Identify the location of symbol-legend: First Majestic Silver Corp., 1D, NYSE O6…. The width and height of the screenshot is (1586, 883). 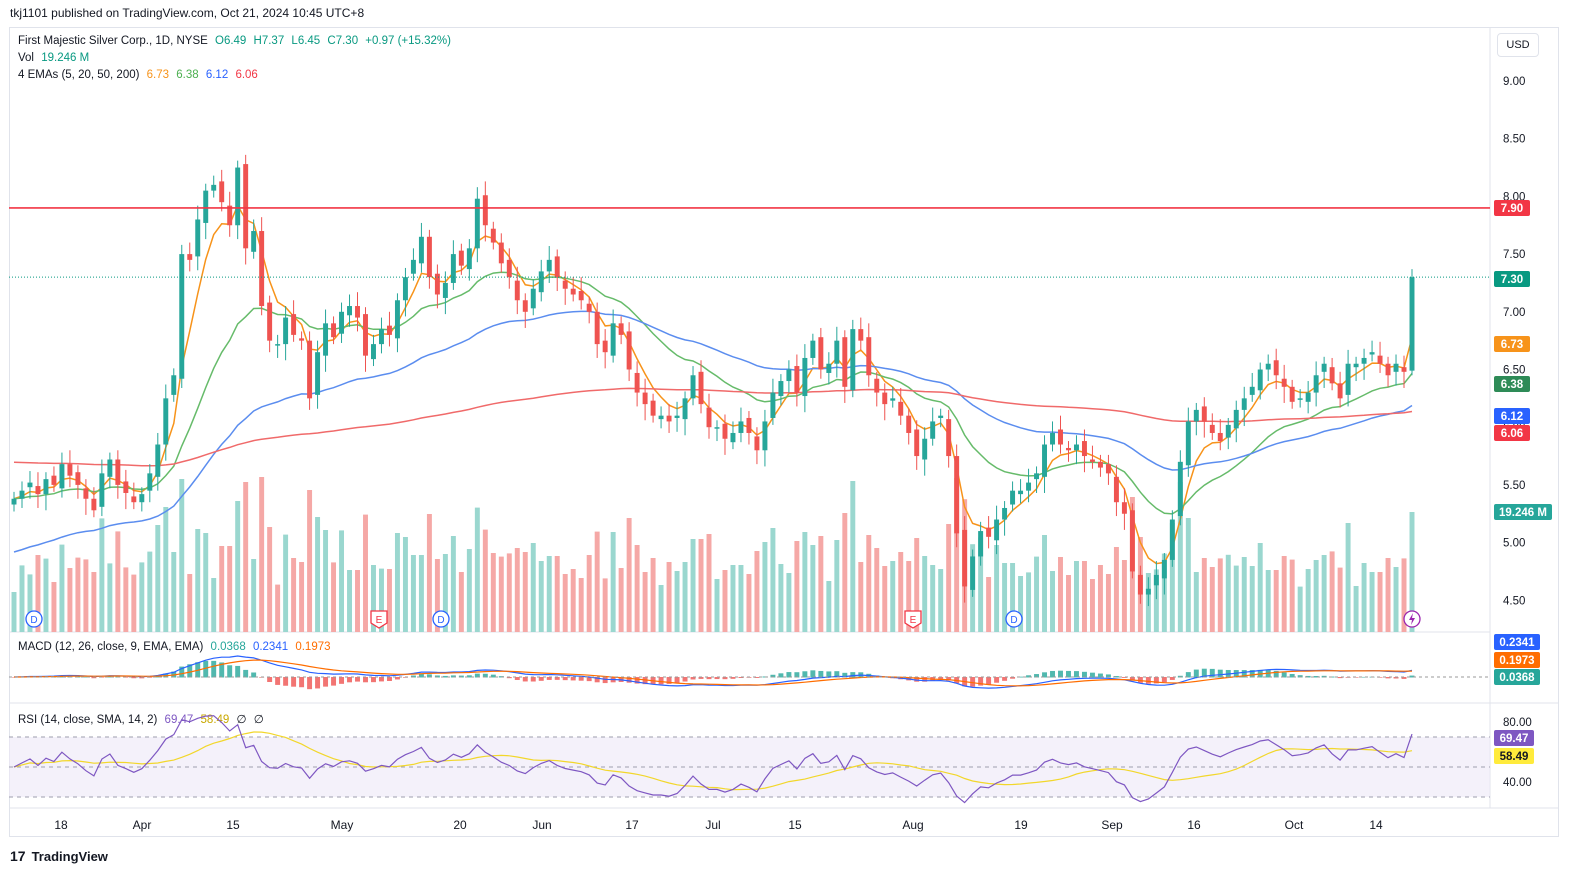
(236, 41).